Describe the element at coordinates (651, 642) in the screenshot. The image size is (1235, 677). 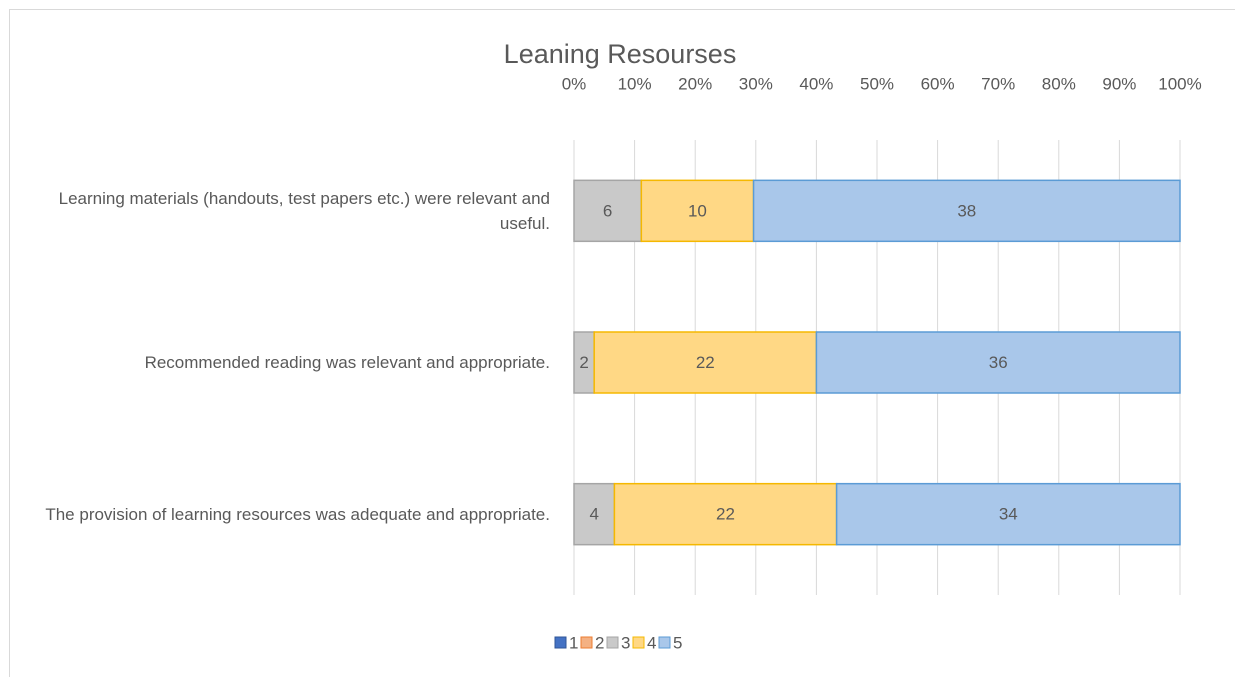
I see `legend-label: 4` at that location.